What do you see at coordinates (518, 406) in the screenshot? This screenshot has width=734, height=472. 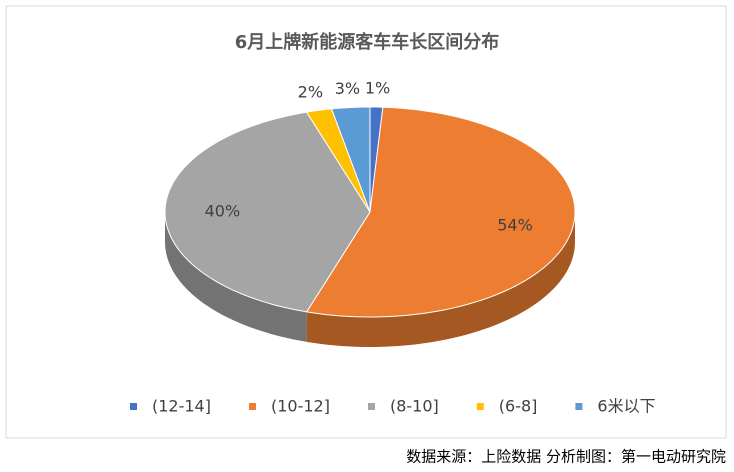 I see `legend-label: (6-8]` at bounding box center [518, 406].